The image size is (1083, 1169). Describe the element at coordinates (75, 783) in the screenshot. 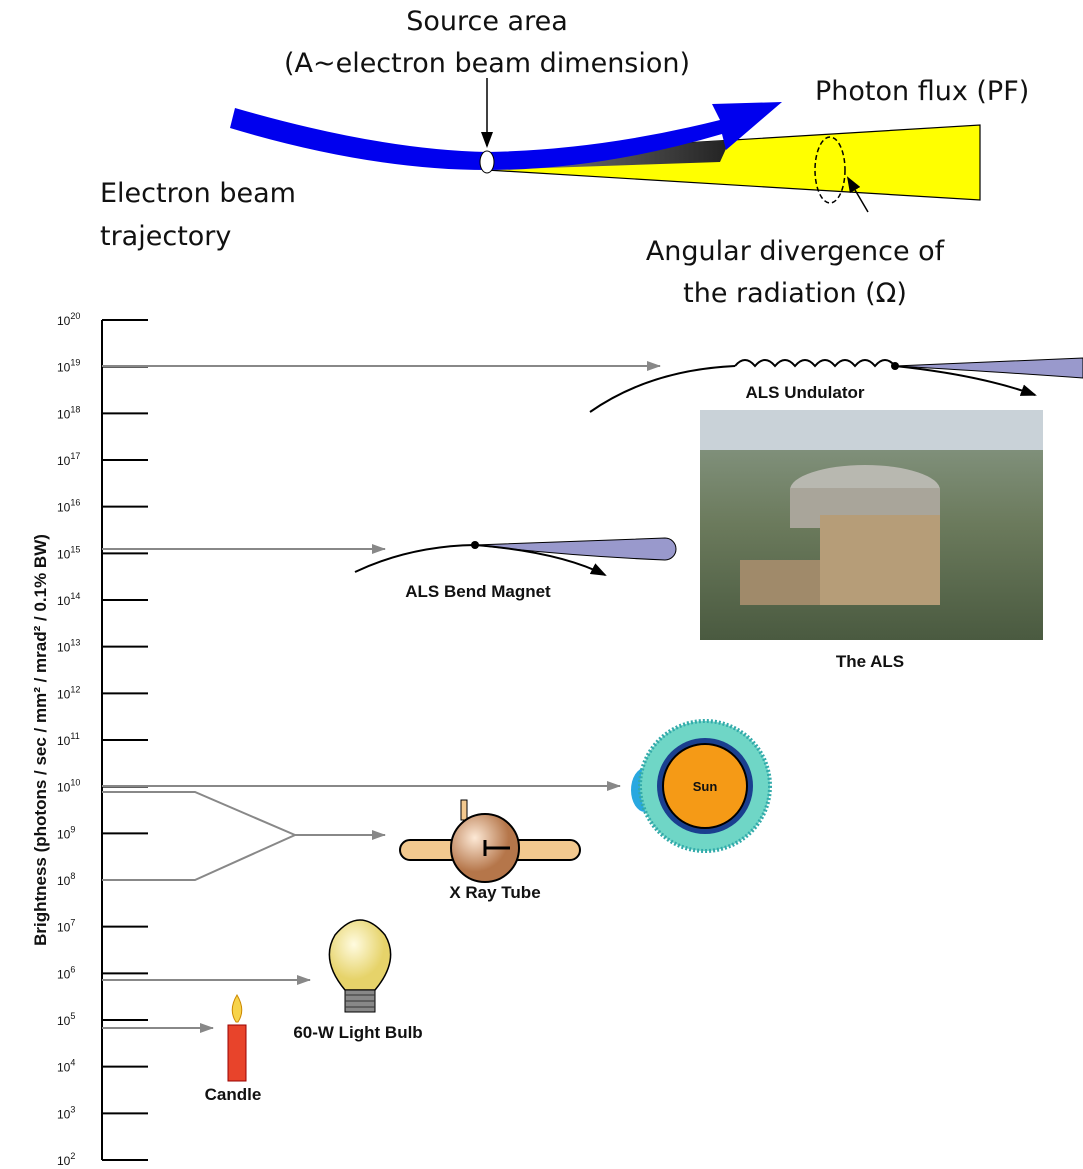

I see `tick-exponent: 10` at that location.